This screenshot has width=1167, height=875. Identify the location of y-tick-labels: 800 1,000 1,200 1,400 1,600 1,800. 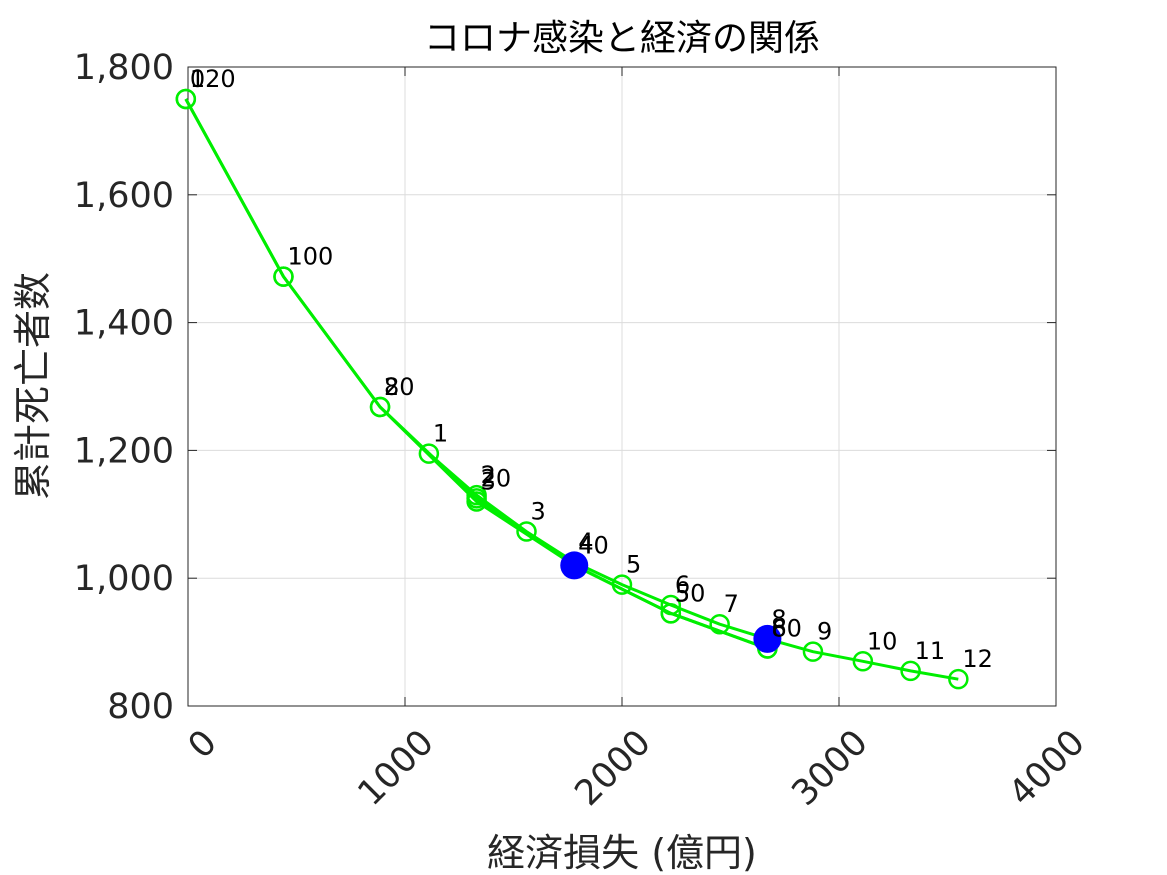
(124, 387).